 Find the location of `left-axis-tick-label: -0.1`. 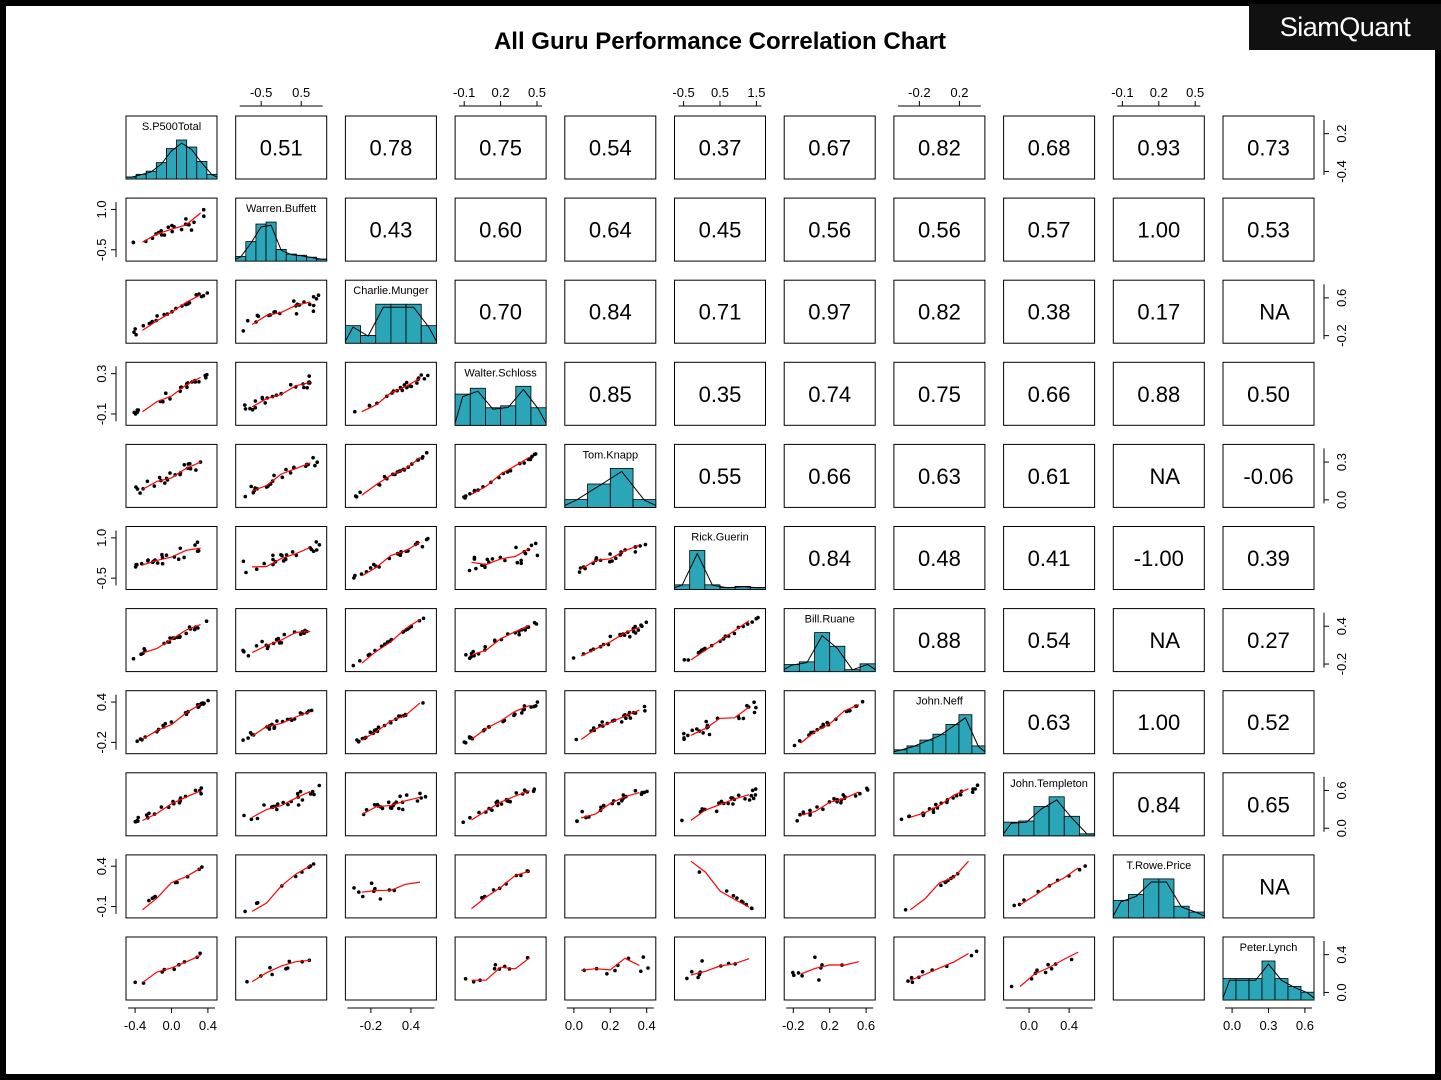

left-axis-tick-label: -0.1 is located at coordinates (101, 414).